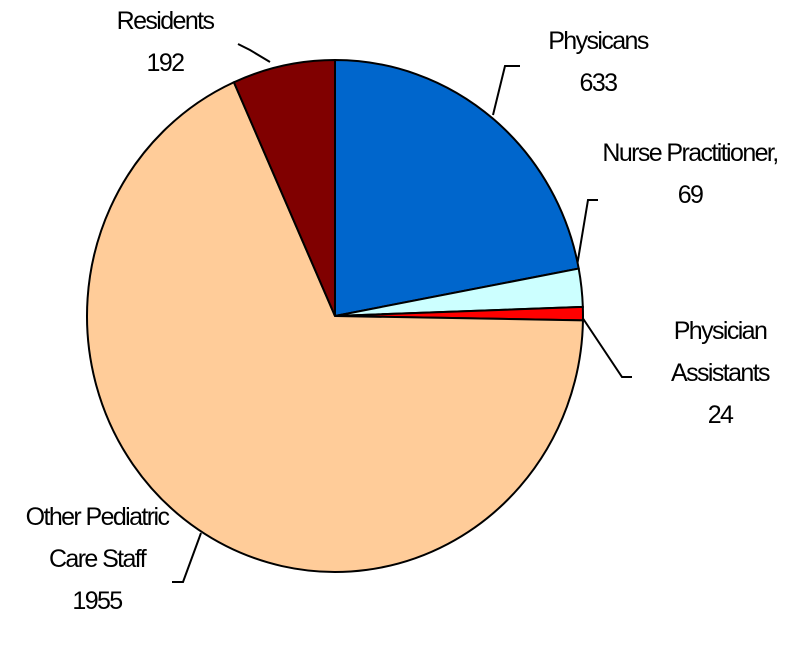  I want to click on slice-value: 633, so click(599, 83).